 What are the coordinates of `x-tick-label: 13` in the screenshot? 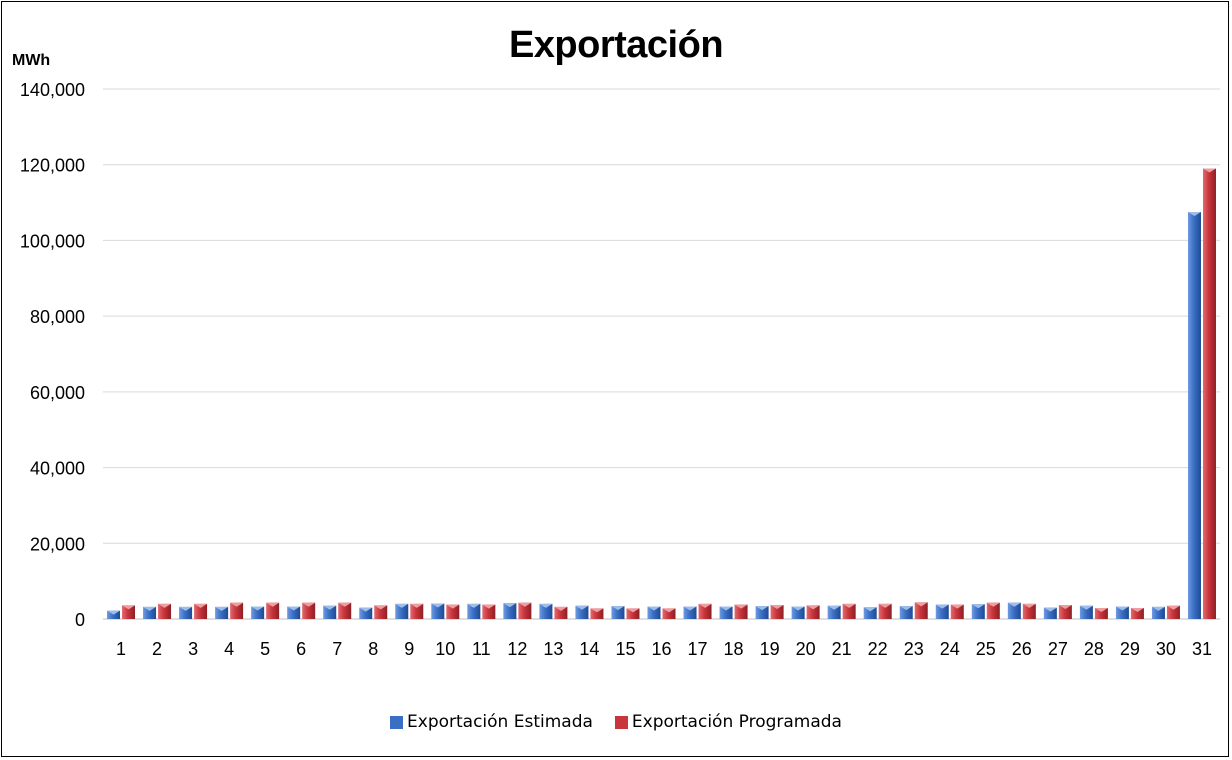 It's located at (553, 649).